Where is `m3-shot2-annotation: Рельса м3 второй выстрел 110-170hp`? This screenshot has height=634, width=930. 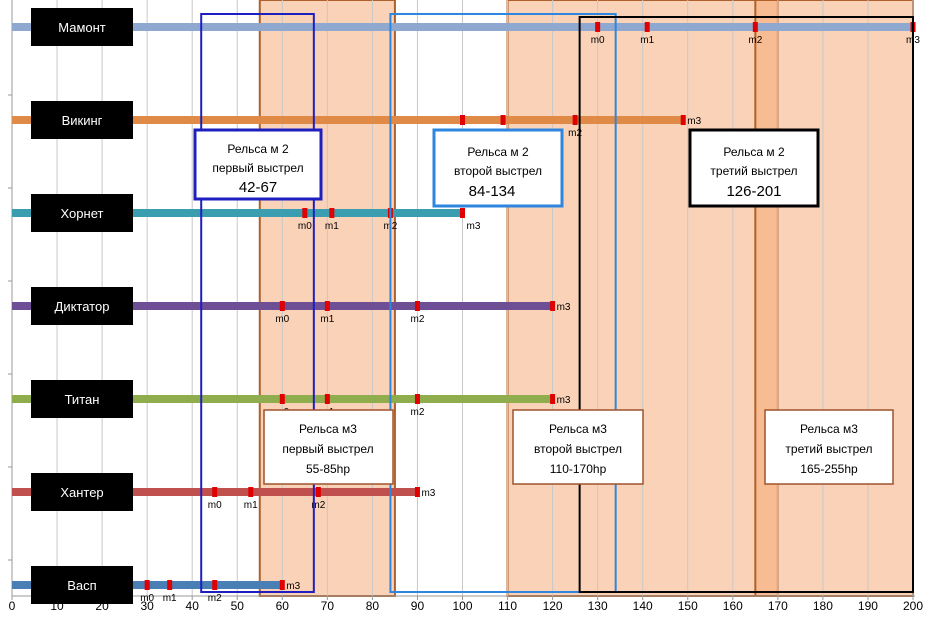 m3-shot2-annotation: Рельса м3 второй выстрел 110-170hp is located at coordinates (578, 447).